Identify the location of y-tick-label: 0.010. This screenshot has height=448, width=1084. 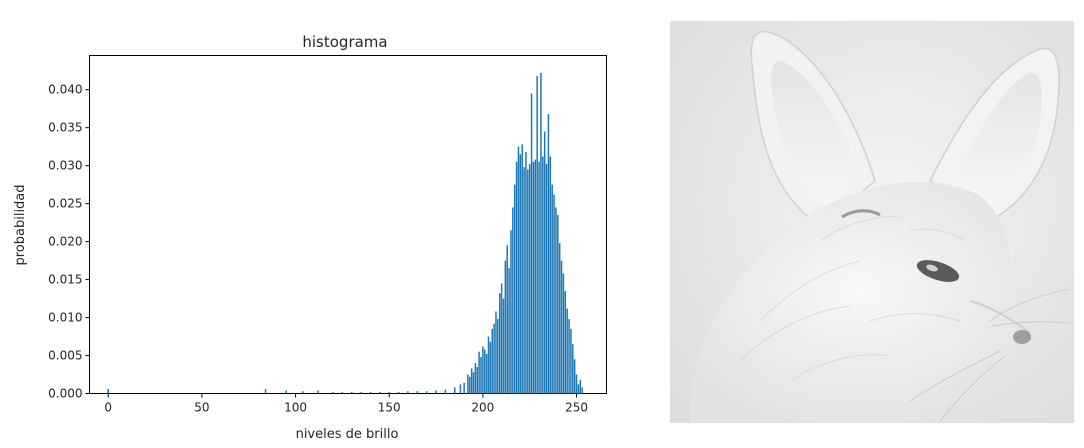
(65, 318).